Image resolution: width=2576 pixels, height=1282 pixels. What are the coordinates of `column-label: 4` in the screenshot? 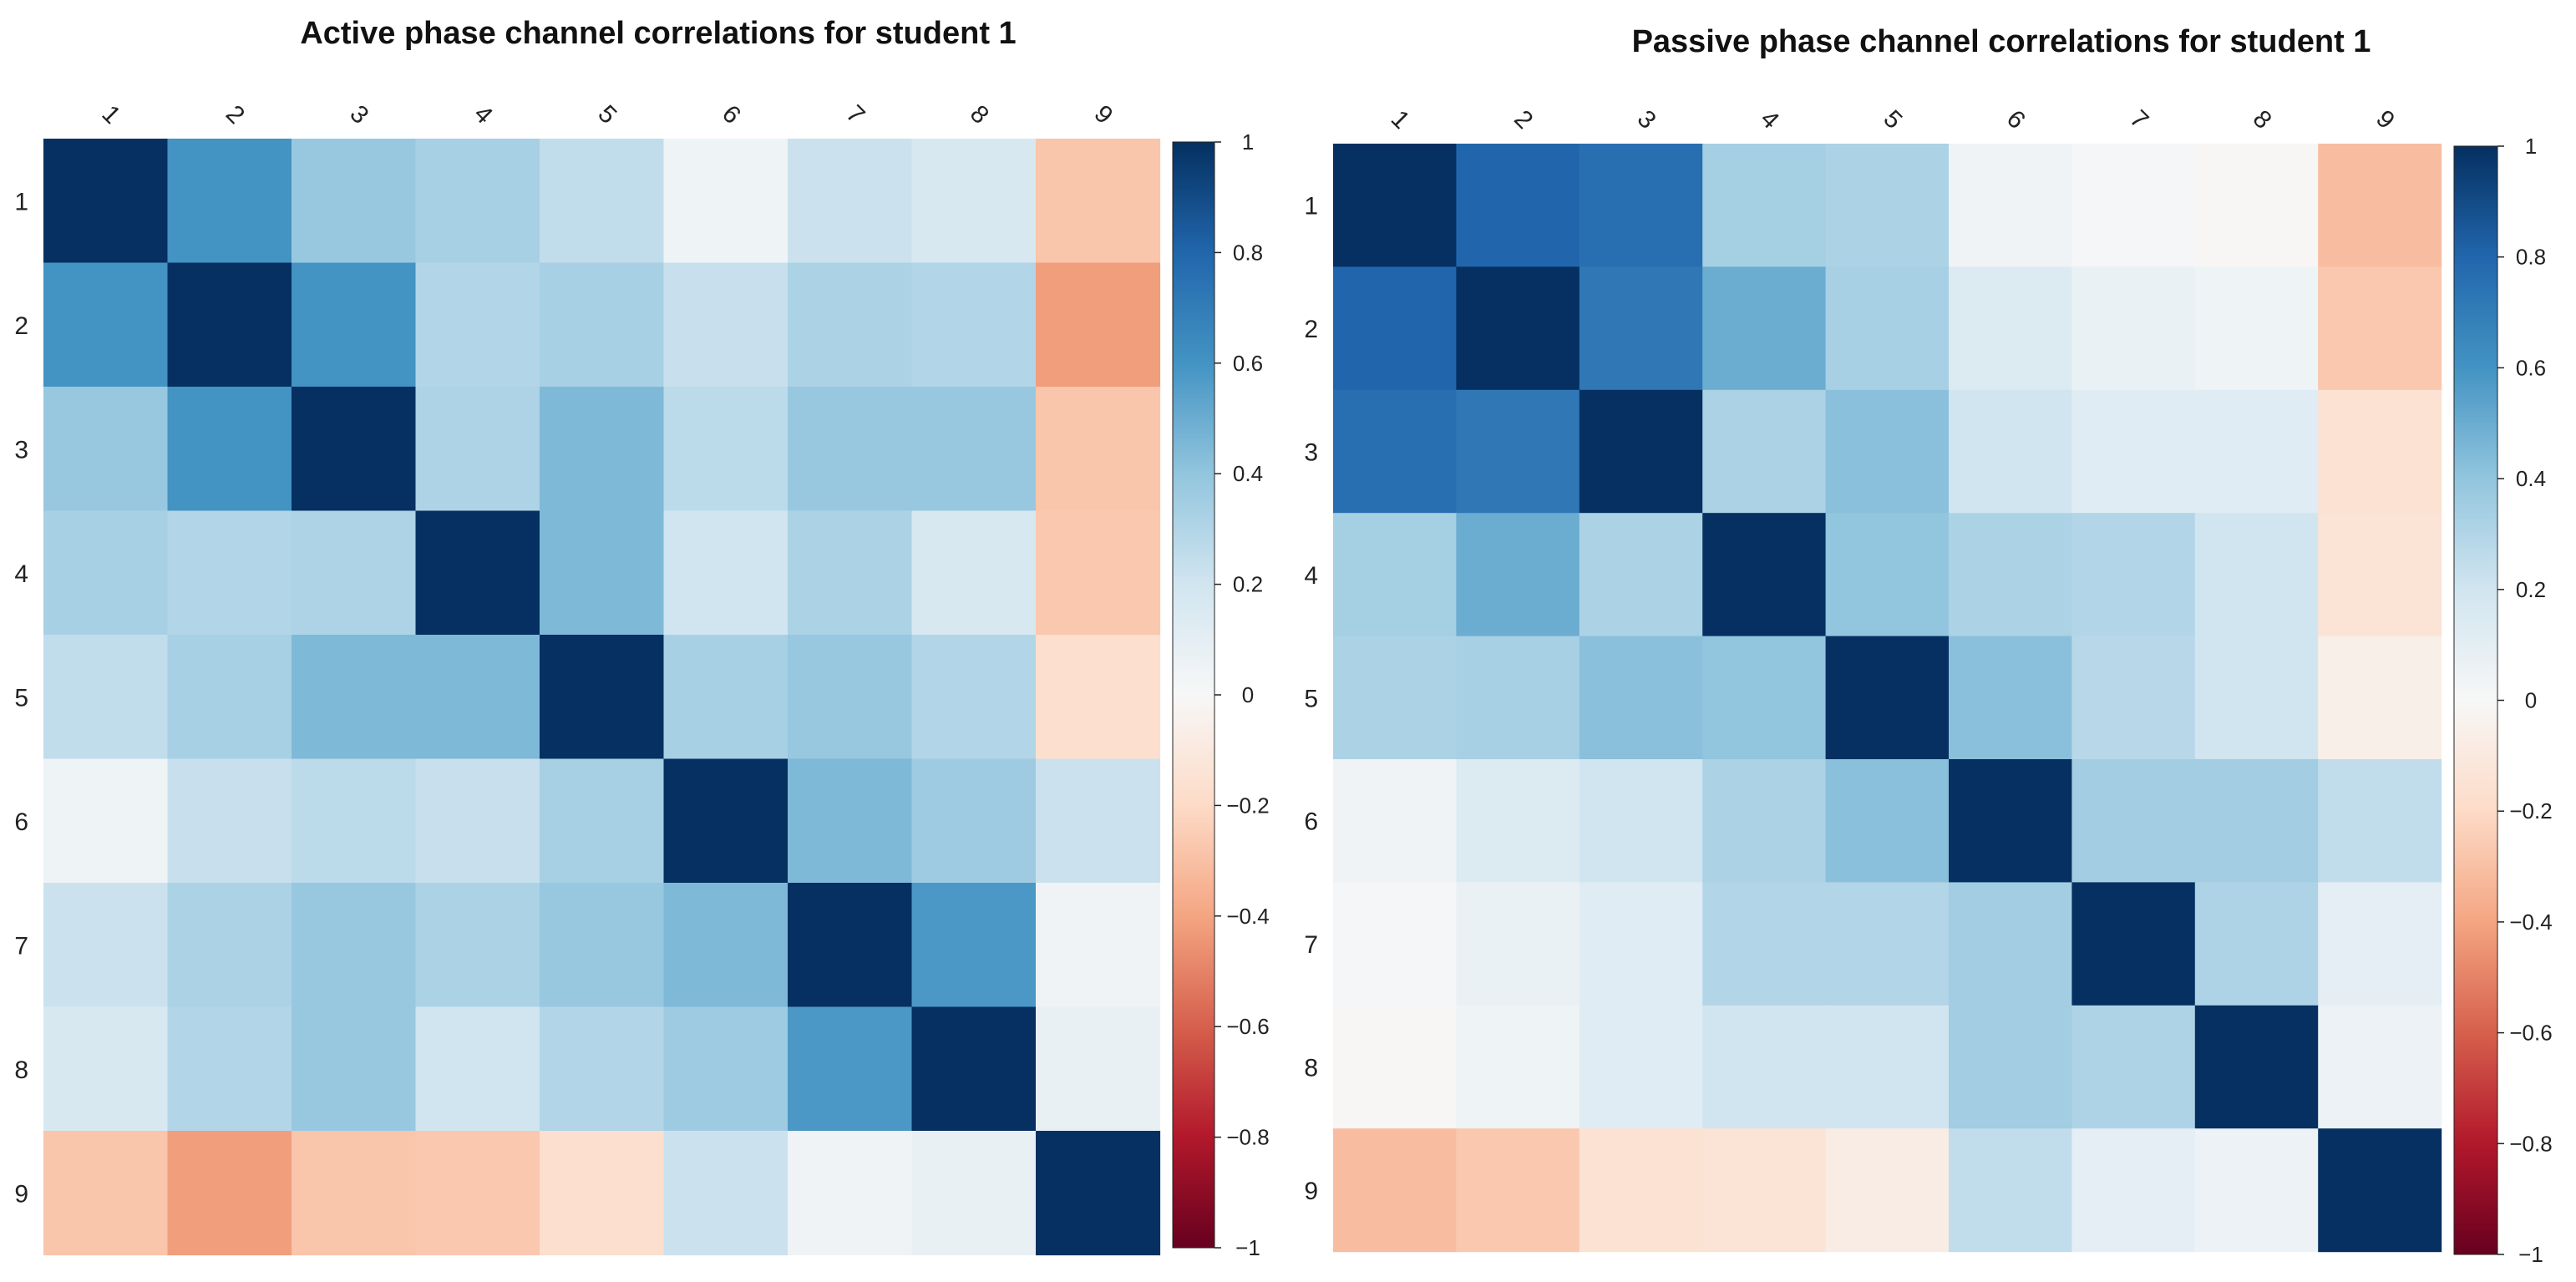 It's located at (483, 114).